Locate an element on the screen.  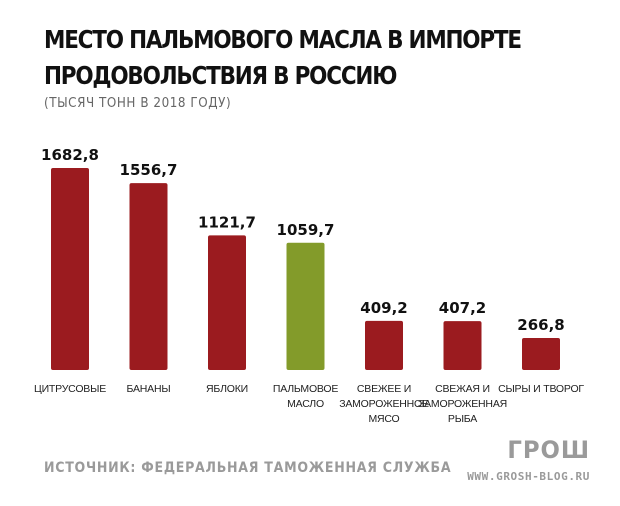
category-label-3: ПАЛЬМОВОЕ МАСЛО is located at coordinates (305, 396).